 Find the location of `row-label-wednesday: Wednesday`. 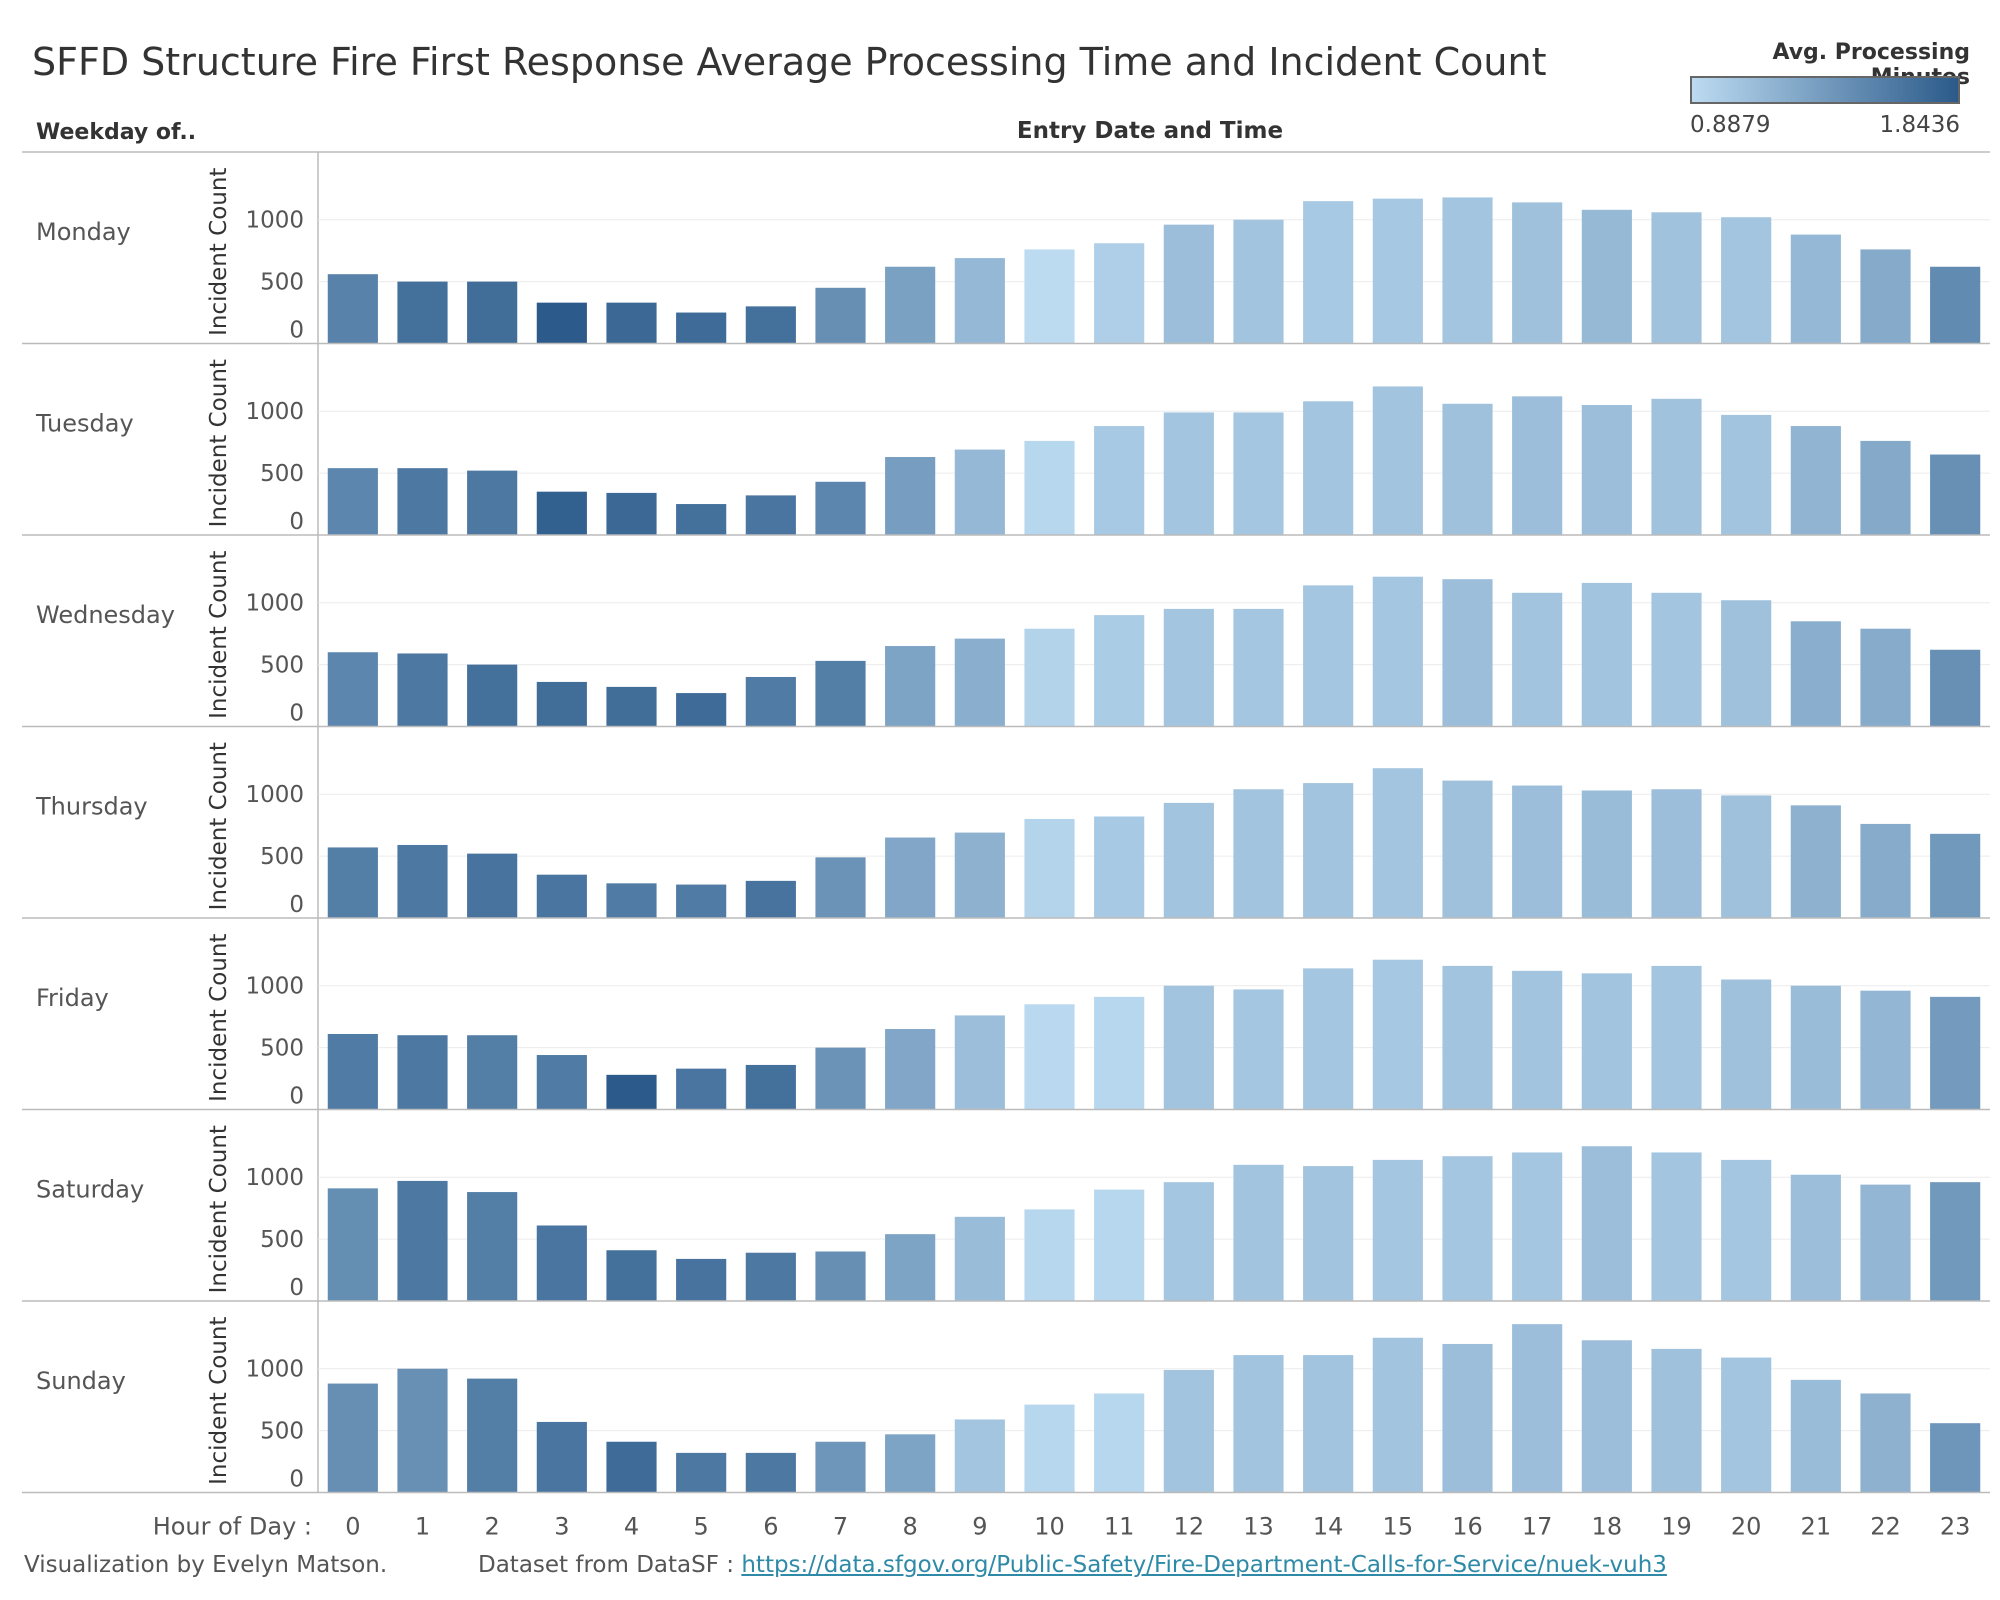

row-label-wednesday: Wednesday is located at coordinates (105, 615).